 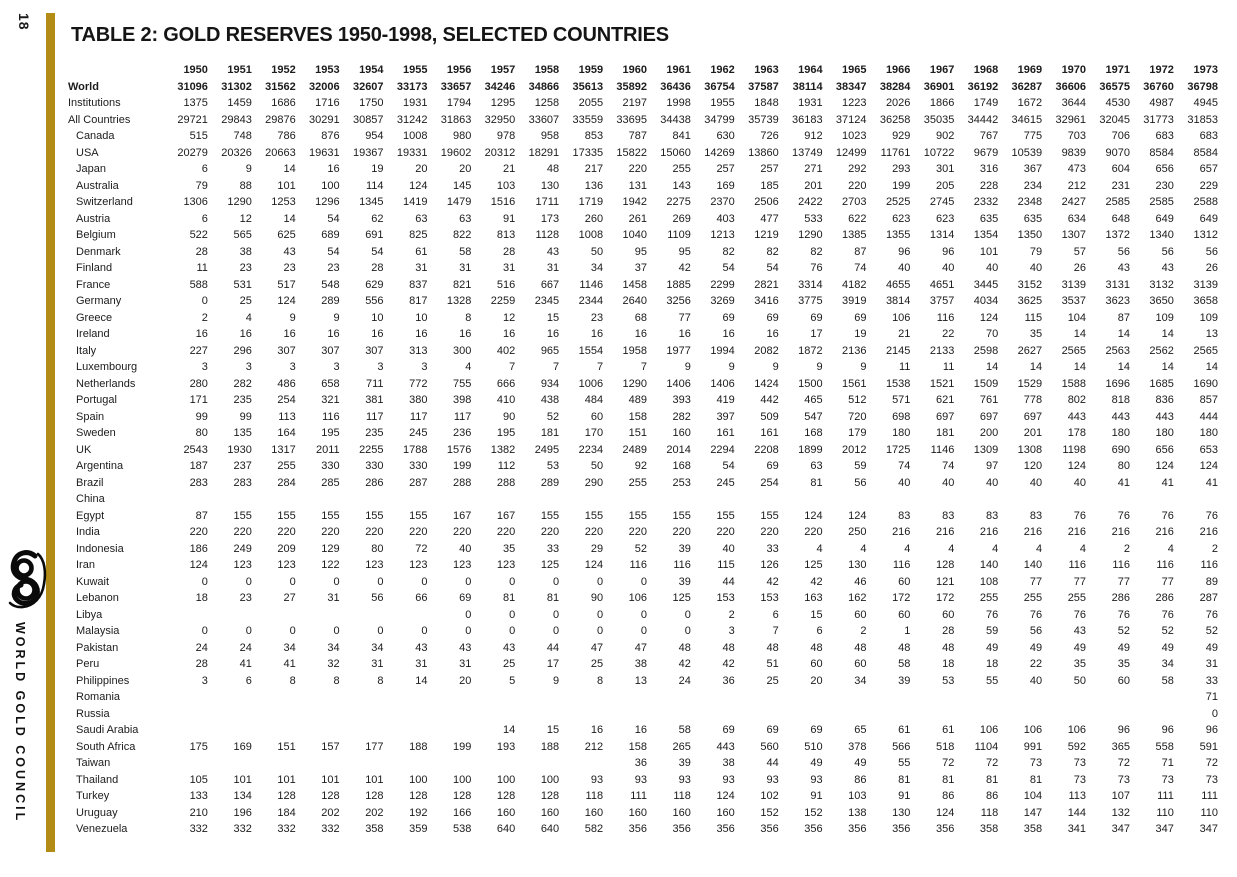 I want to click on value-cell: 4655, so click(x=898, y=284).